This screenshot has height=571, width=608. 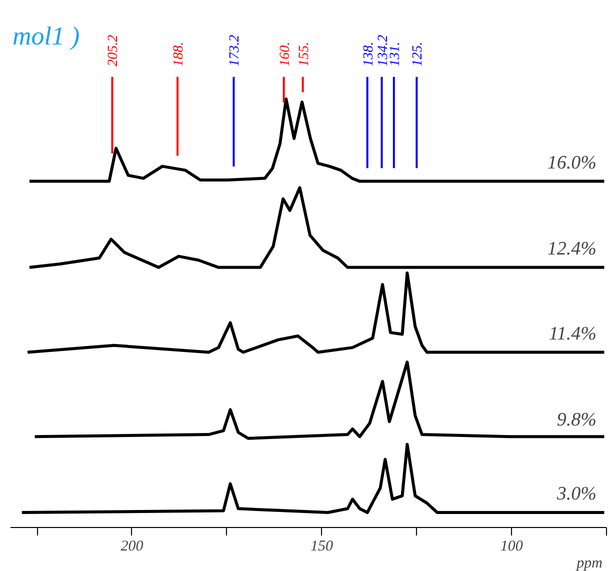 I want to click on ref-line-label: 205.2, so click(x=114, y=50).